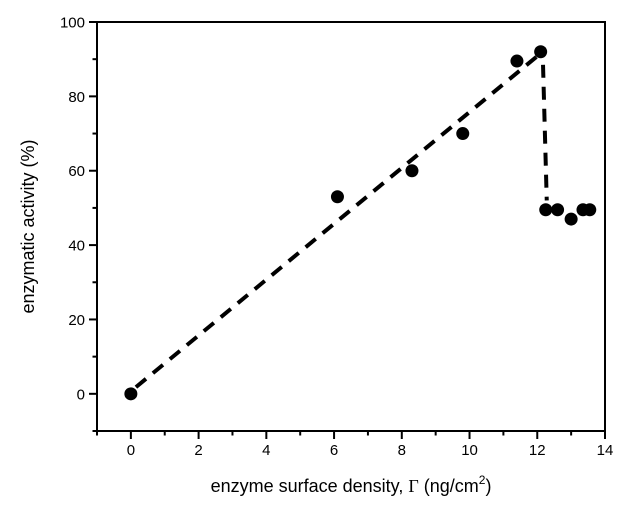 This screenshot has height=508, width=636. I want to click on y-tick-label: 80, so click(76, 97).